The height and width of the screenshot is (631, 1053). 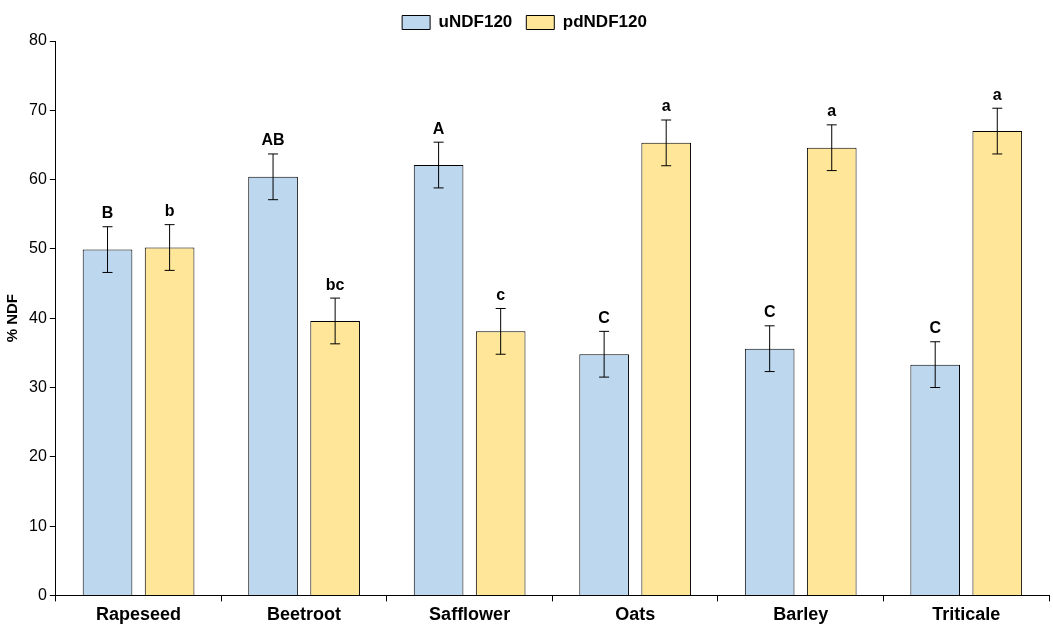 What do you see at coordinates (635, 614) in the screenshot?
I see `x-tick-label: Oats` at bounding box center [635, 614].